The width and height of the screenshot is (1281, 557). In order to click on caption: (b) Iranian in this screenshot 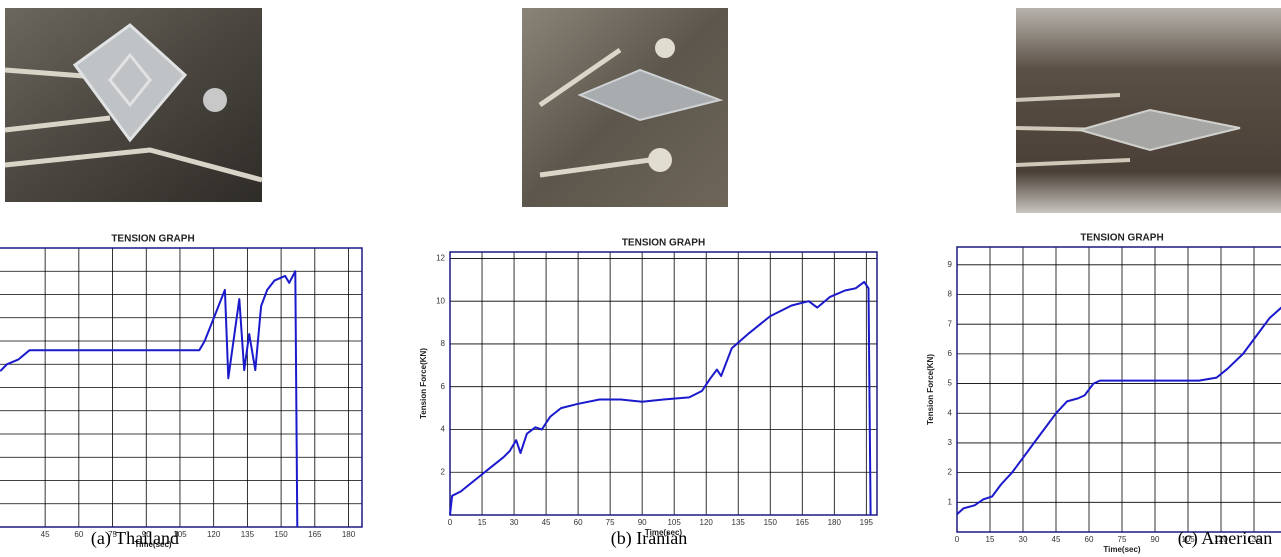, I will do `click(649, 538)`.